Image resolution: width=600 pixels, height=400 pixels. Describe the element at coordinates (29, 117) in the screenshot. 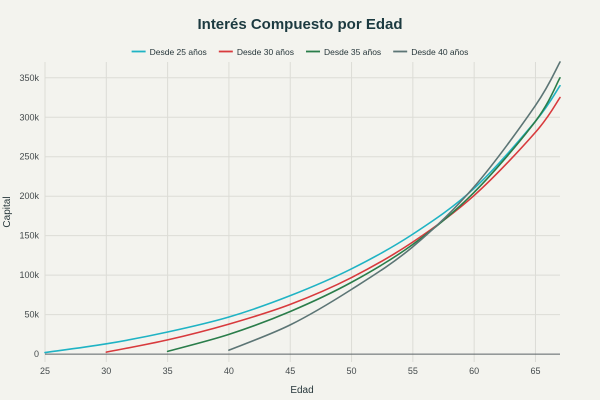

I see `y-tick-label: 300k` at that location.